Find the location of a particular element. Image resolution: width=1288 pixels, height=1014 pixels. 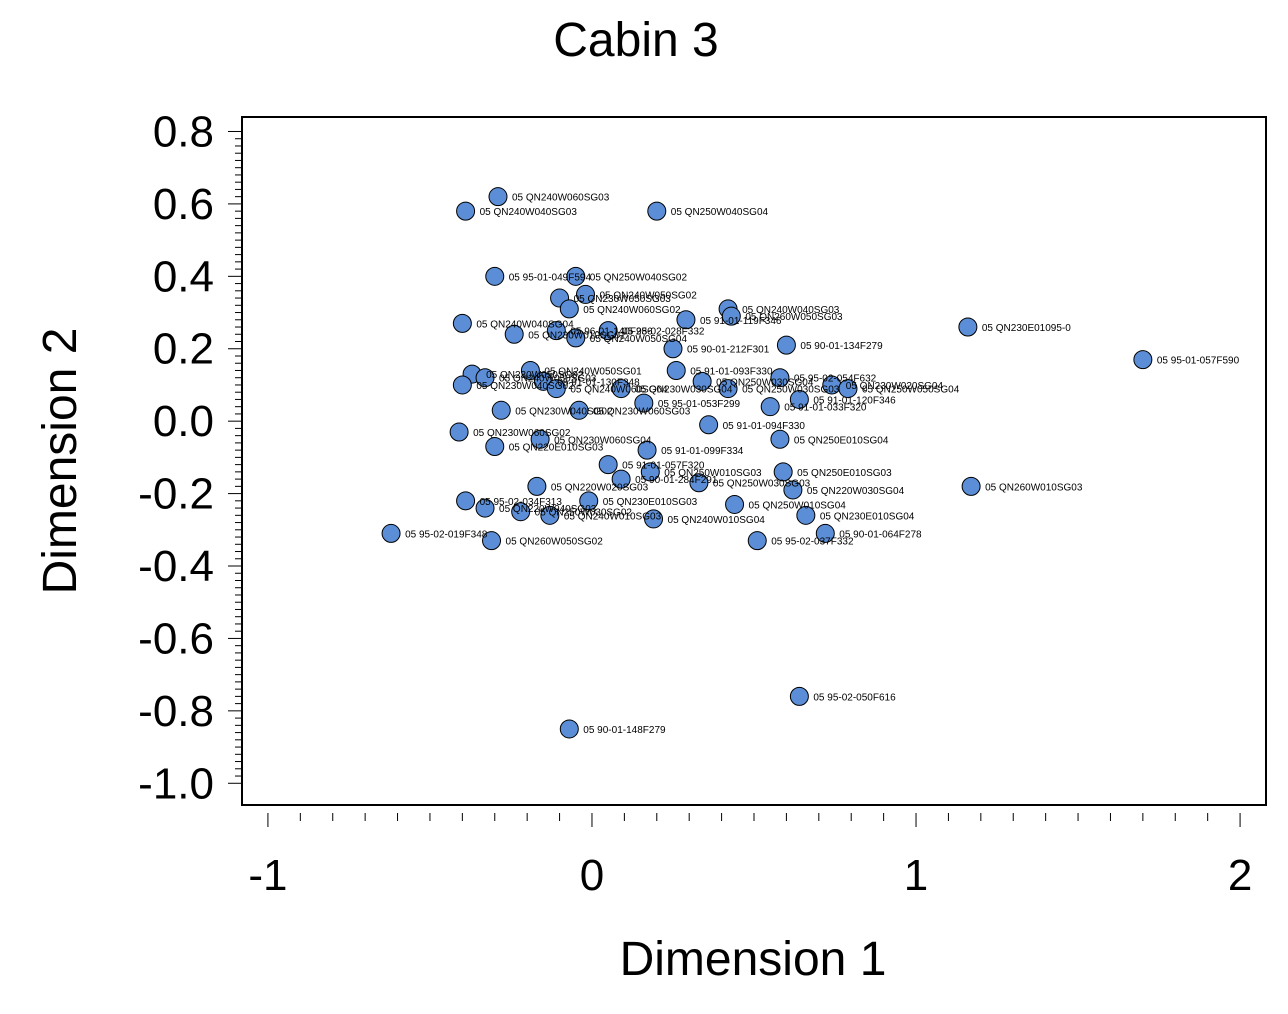

chart-title: Cabin 3 is located at coordinates (635, 40).